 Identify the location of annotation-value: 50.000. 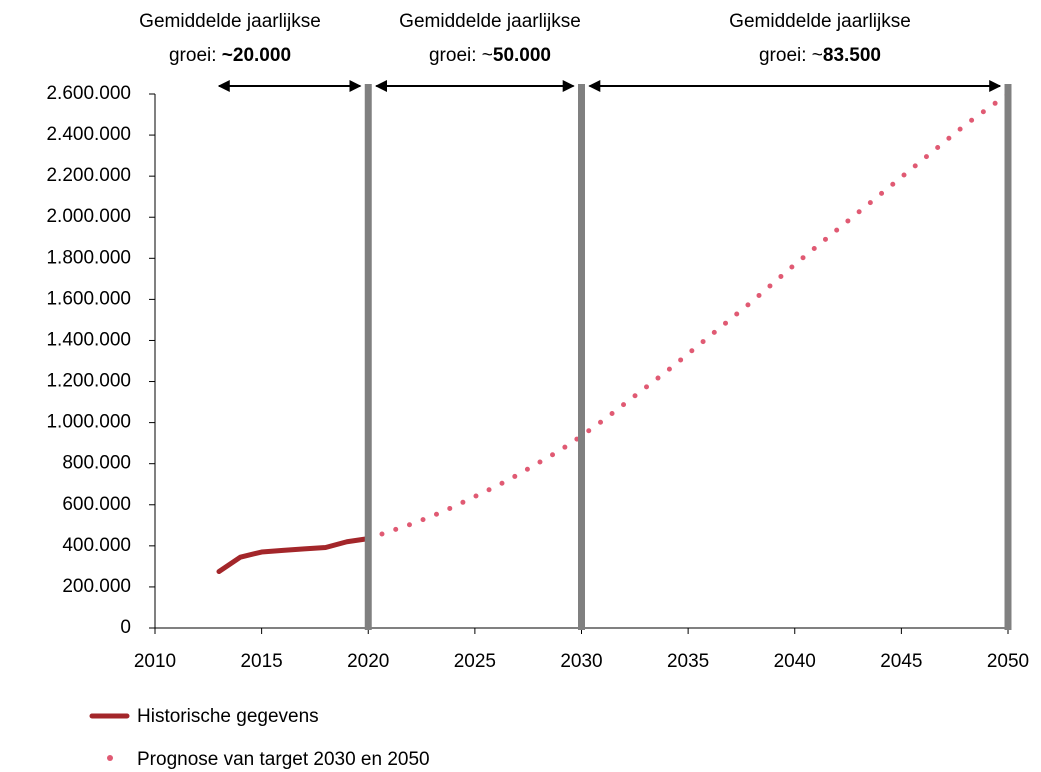
(522, 55).